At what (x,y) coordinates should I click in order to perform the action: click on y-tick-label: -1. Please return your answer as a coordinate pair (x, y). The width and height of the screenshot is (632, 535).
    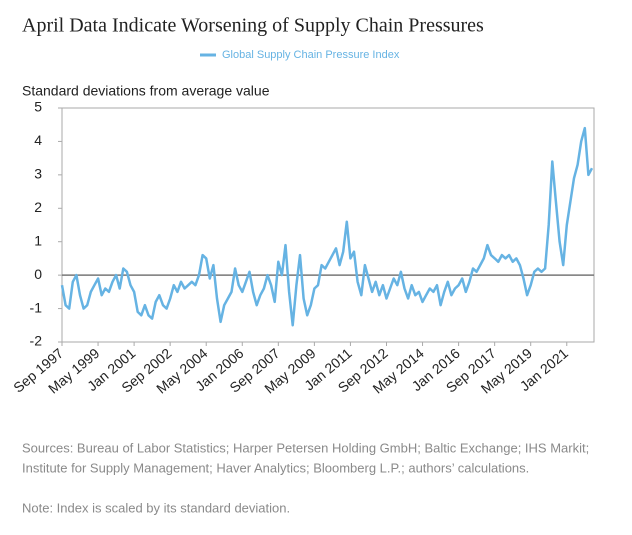
    Looking at the image, I should click on (36, 307).